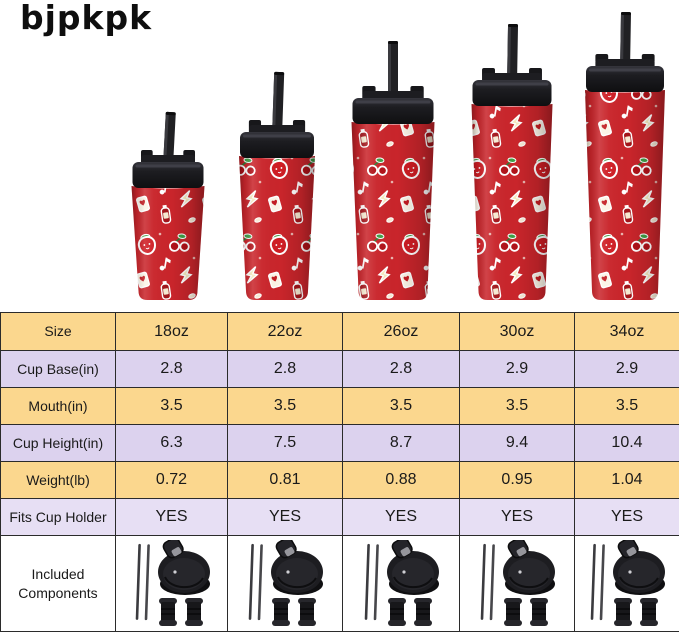 The height and width of the screenshot is (636, 679). I want to click on column-header-22oz: 22oz, so click(285, 331).